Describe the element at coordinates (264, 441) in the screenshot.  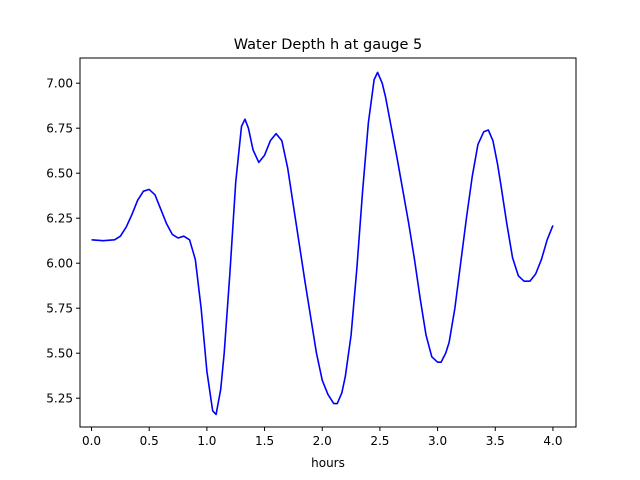
I see `x-tick-label: 1.5` at that location.